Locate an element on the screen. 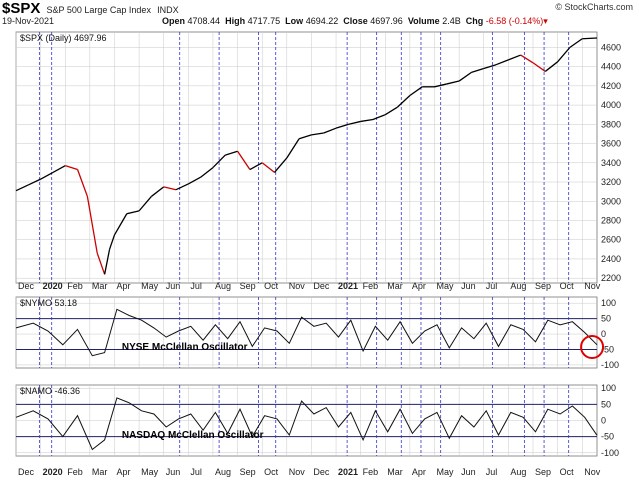 The height and width of the screenshot is (484, 639). high-label: High is located at coordinates (235, 21).